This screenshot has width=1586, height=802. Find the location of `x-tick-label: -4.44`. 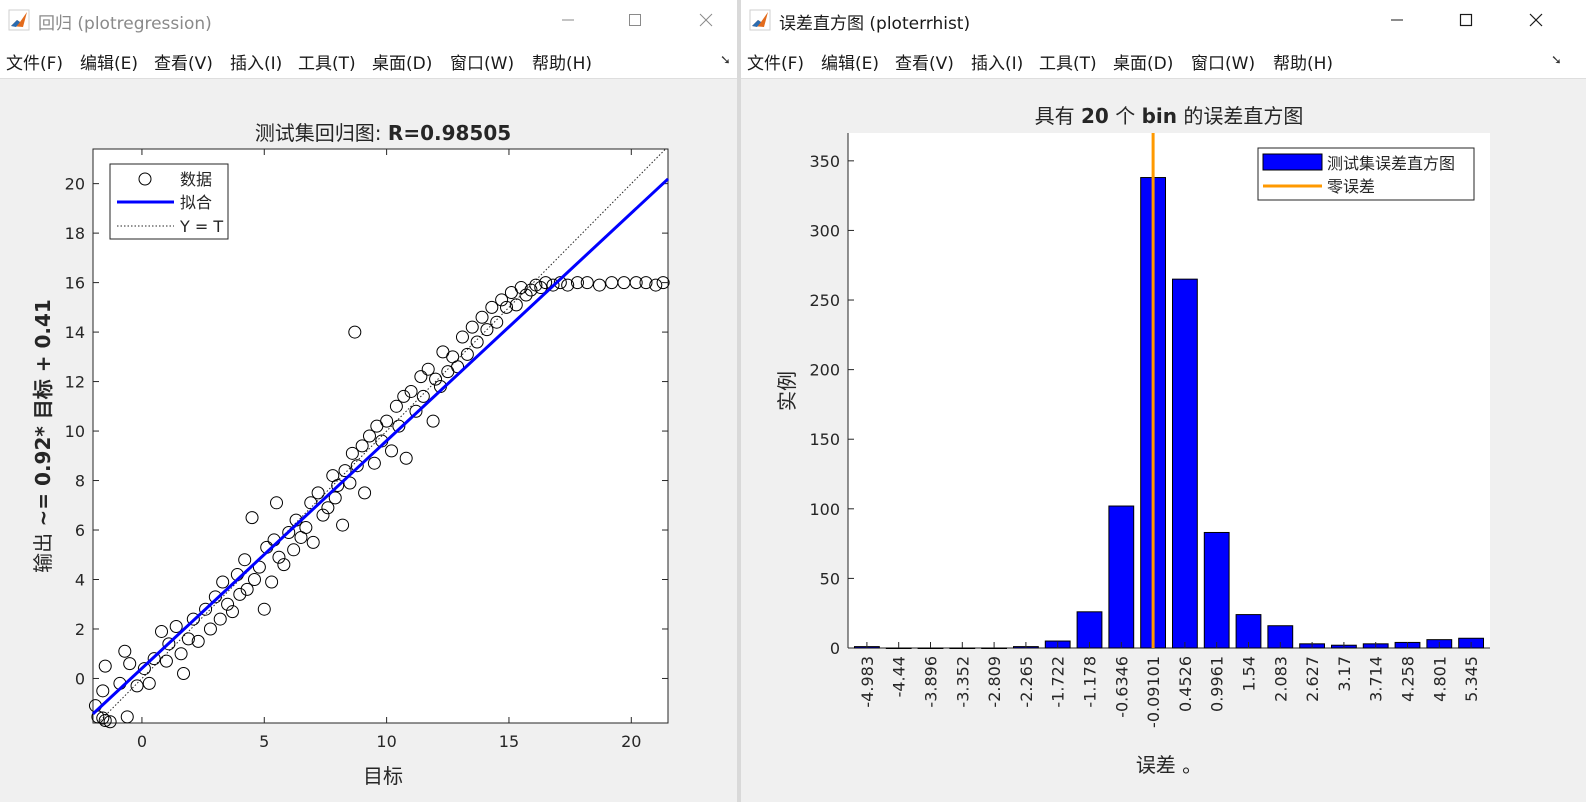

x-tick-label: -4.44 is located at coordinates (899, 676).